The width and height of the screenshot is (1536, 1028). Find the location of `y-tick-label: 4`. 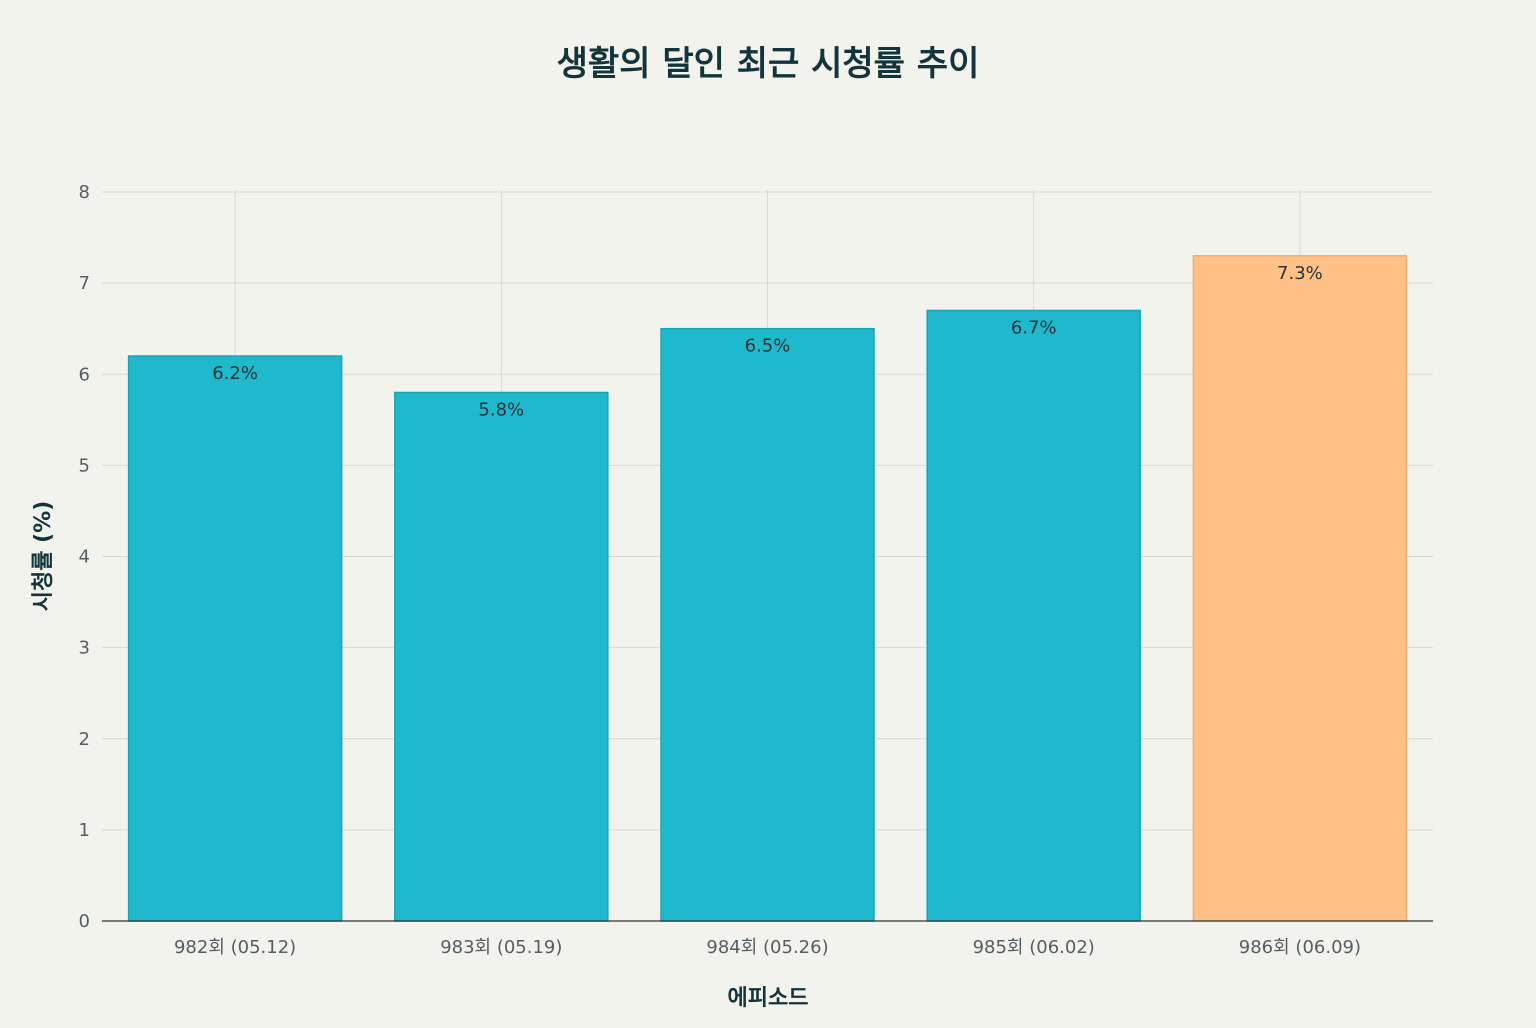

y-tick-label: 4 is located at coordinates (84, 557).